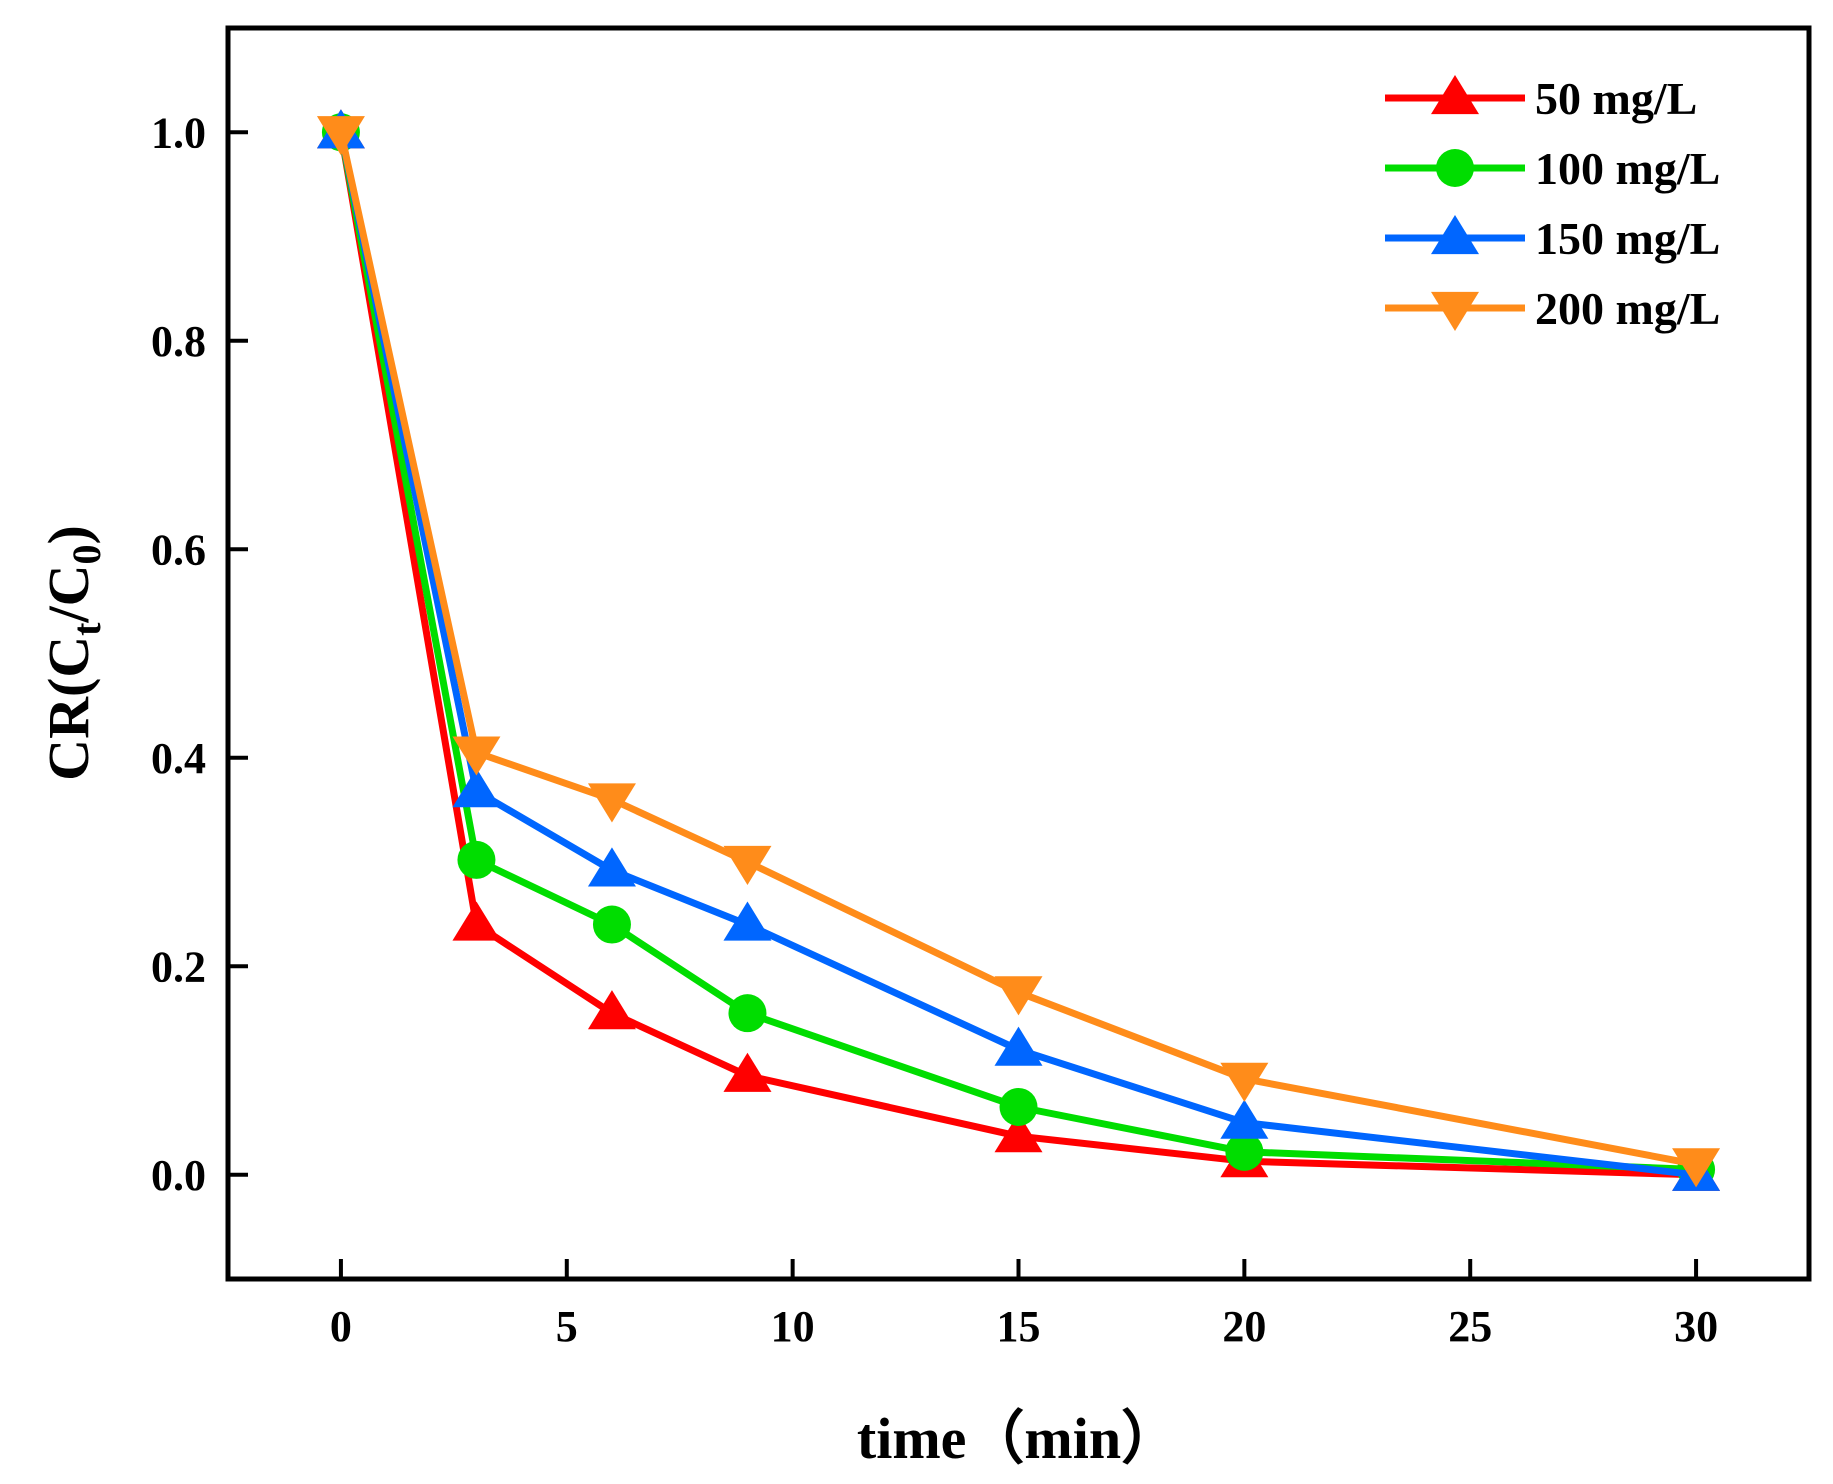  Describe the element at coordinates (178, 549) in the screenshot. I see `y-tick-label: 0.6` at that location.